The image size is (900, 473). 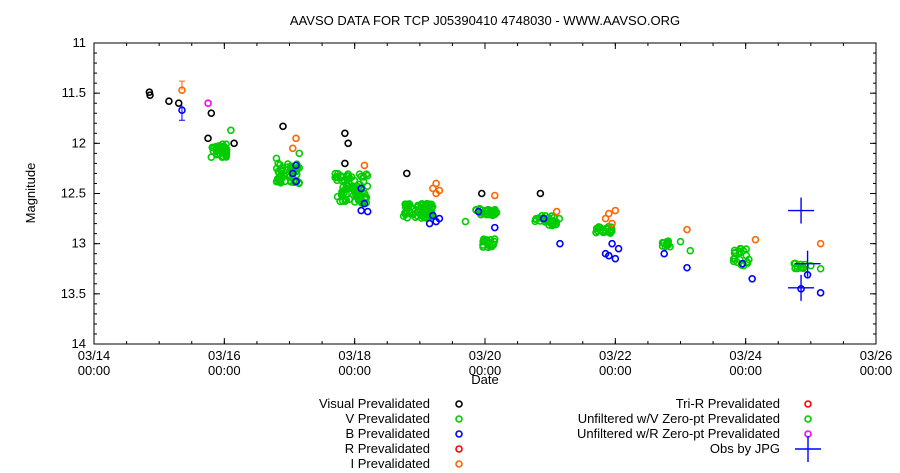 I want to click on series-visual-prevalidated, so click(x=345, y=143).